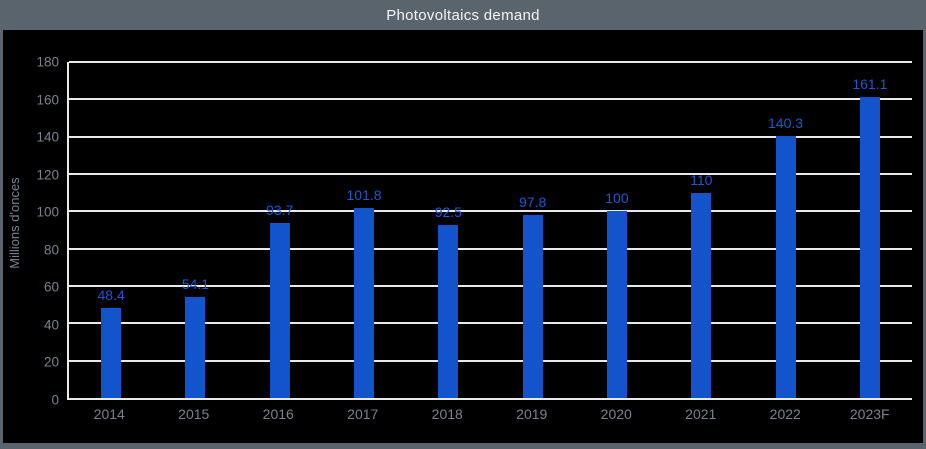 Image resolution: width=926 pixels, height=449 pixels. Describe the element at coordinates (51, 287) in the screenshot. I see `y-tick-label: 60` at that location.